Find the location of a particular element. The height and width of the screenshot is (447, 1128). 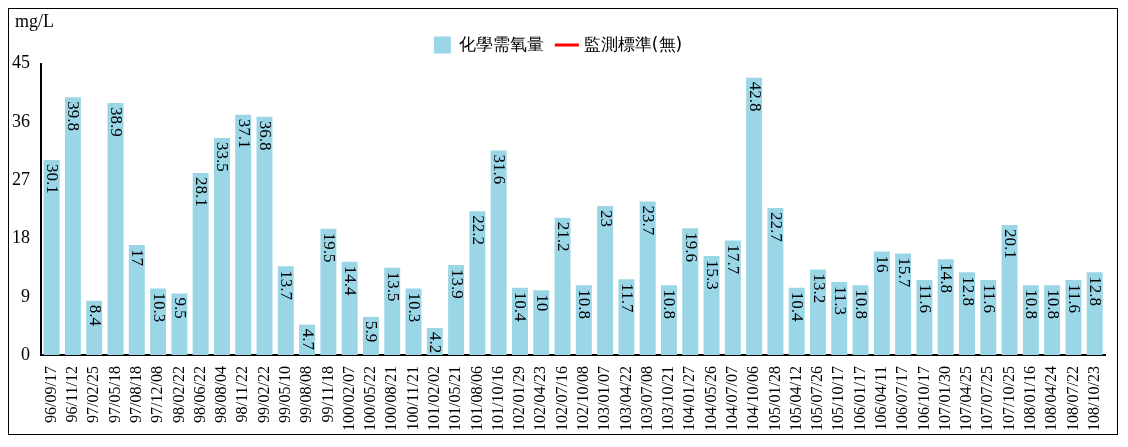

data-label: 16 is located at coordinates (883, 264).